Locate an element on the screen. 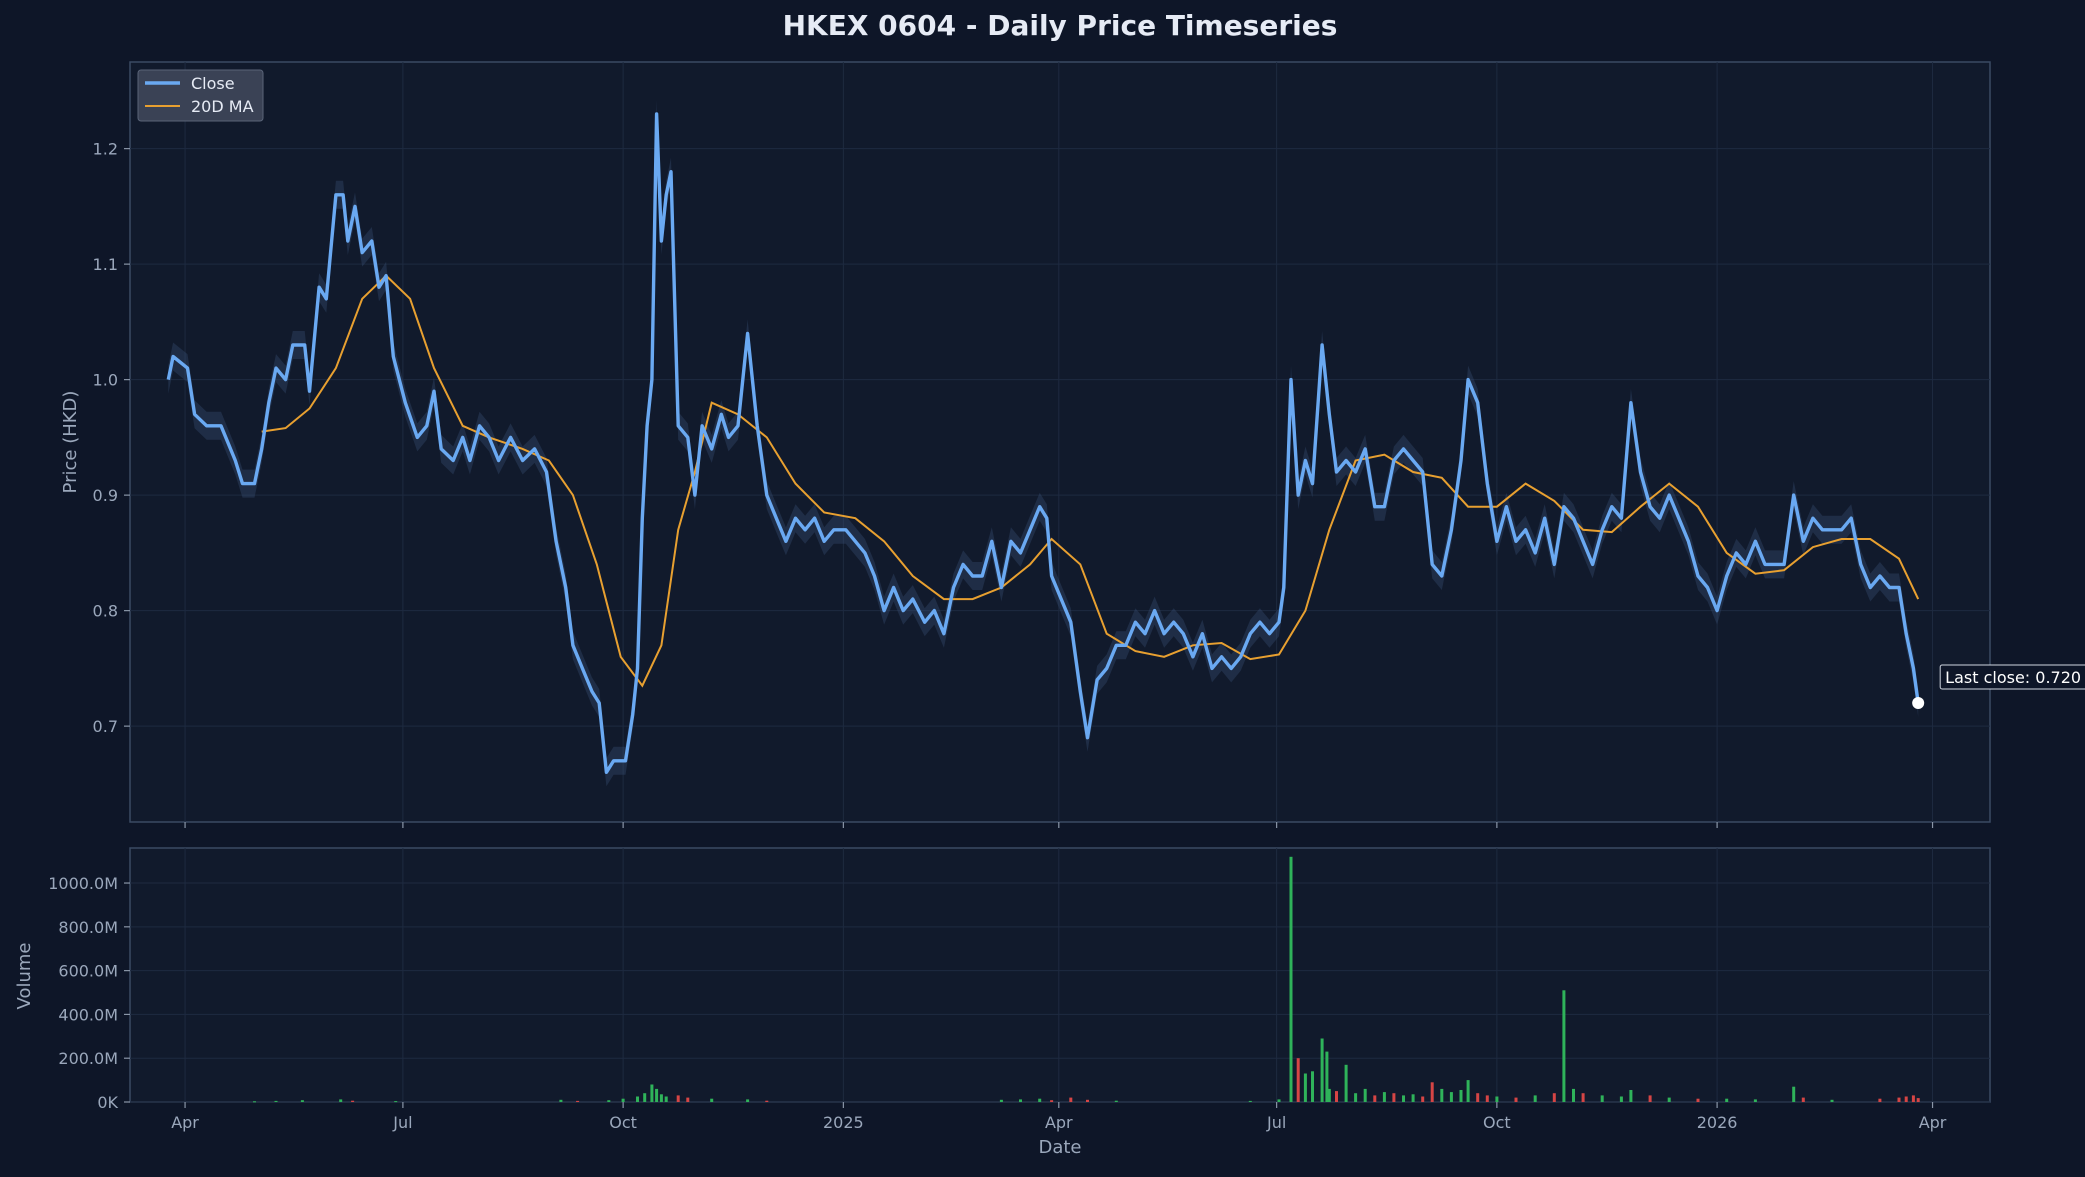  x-tick-label: 2026 is located at coordinates (1717, 1122).